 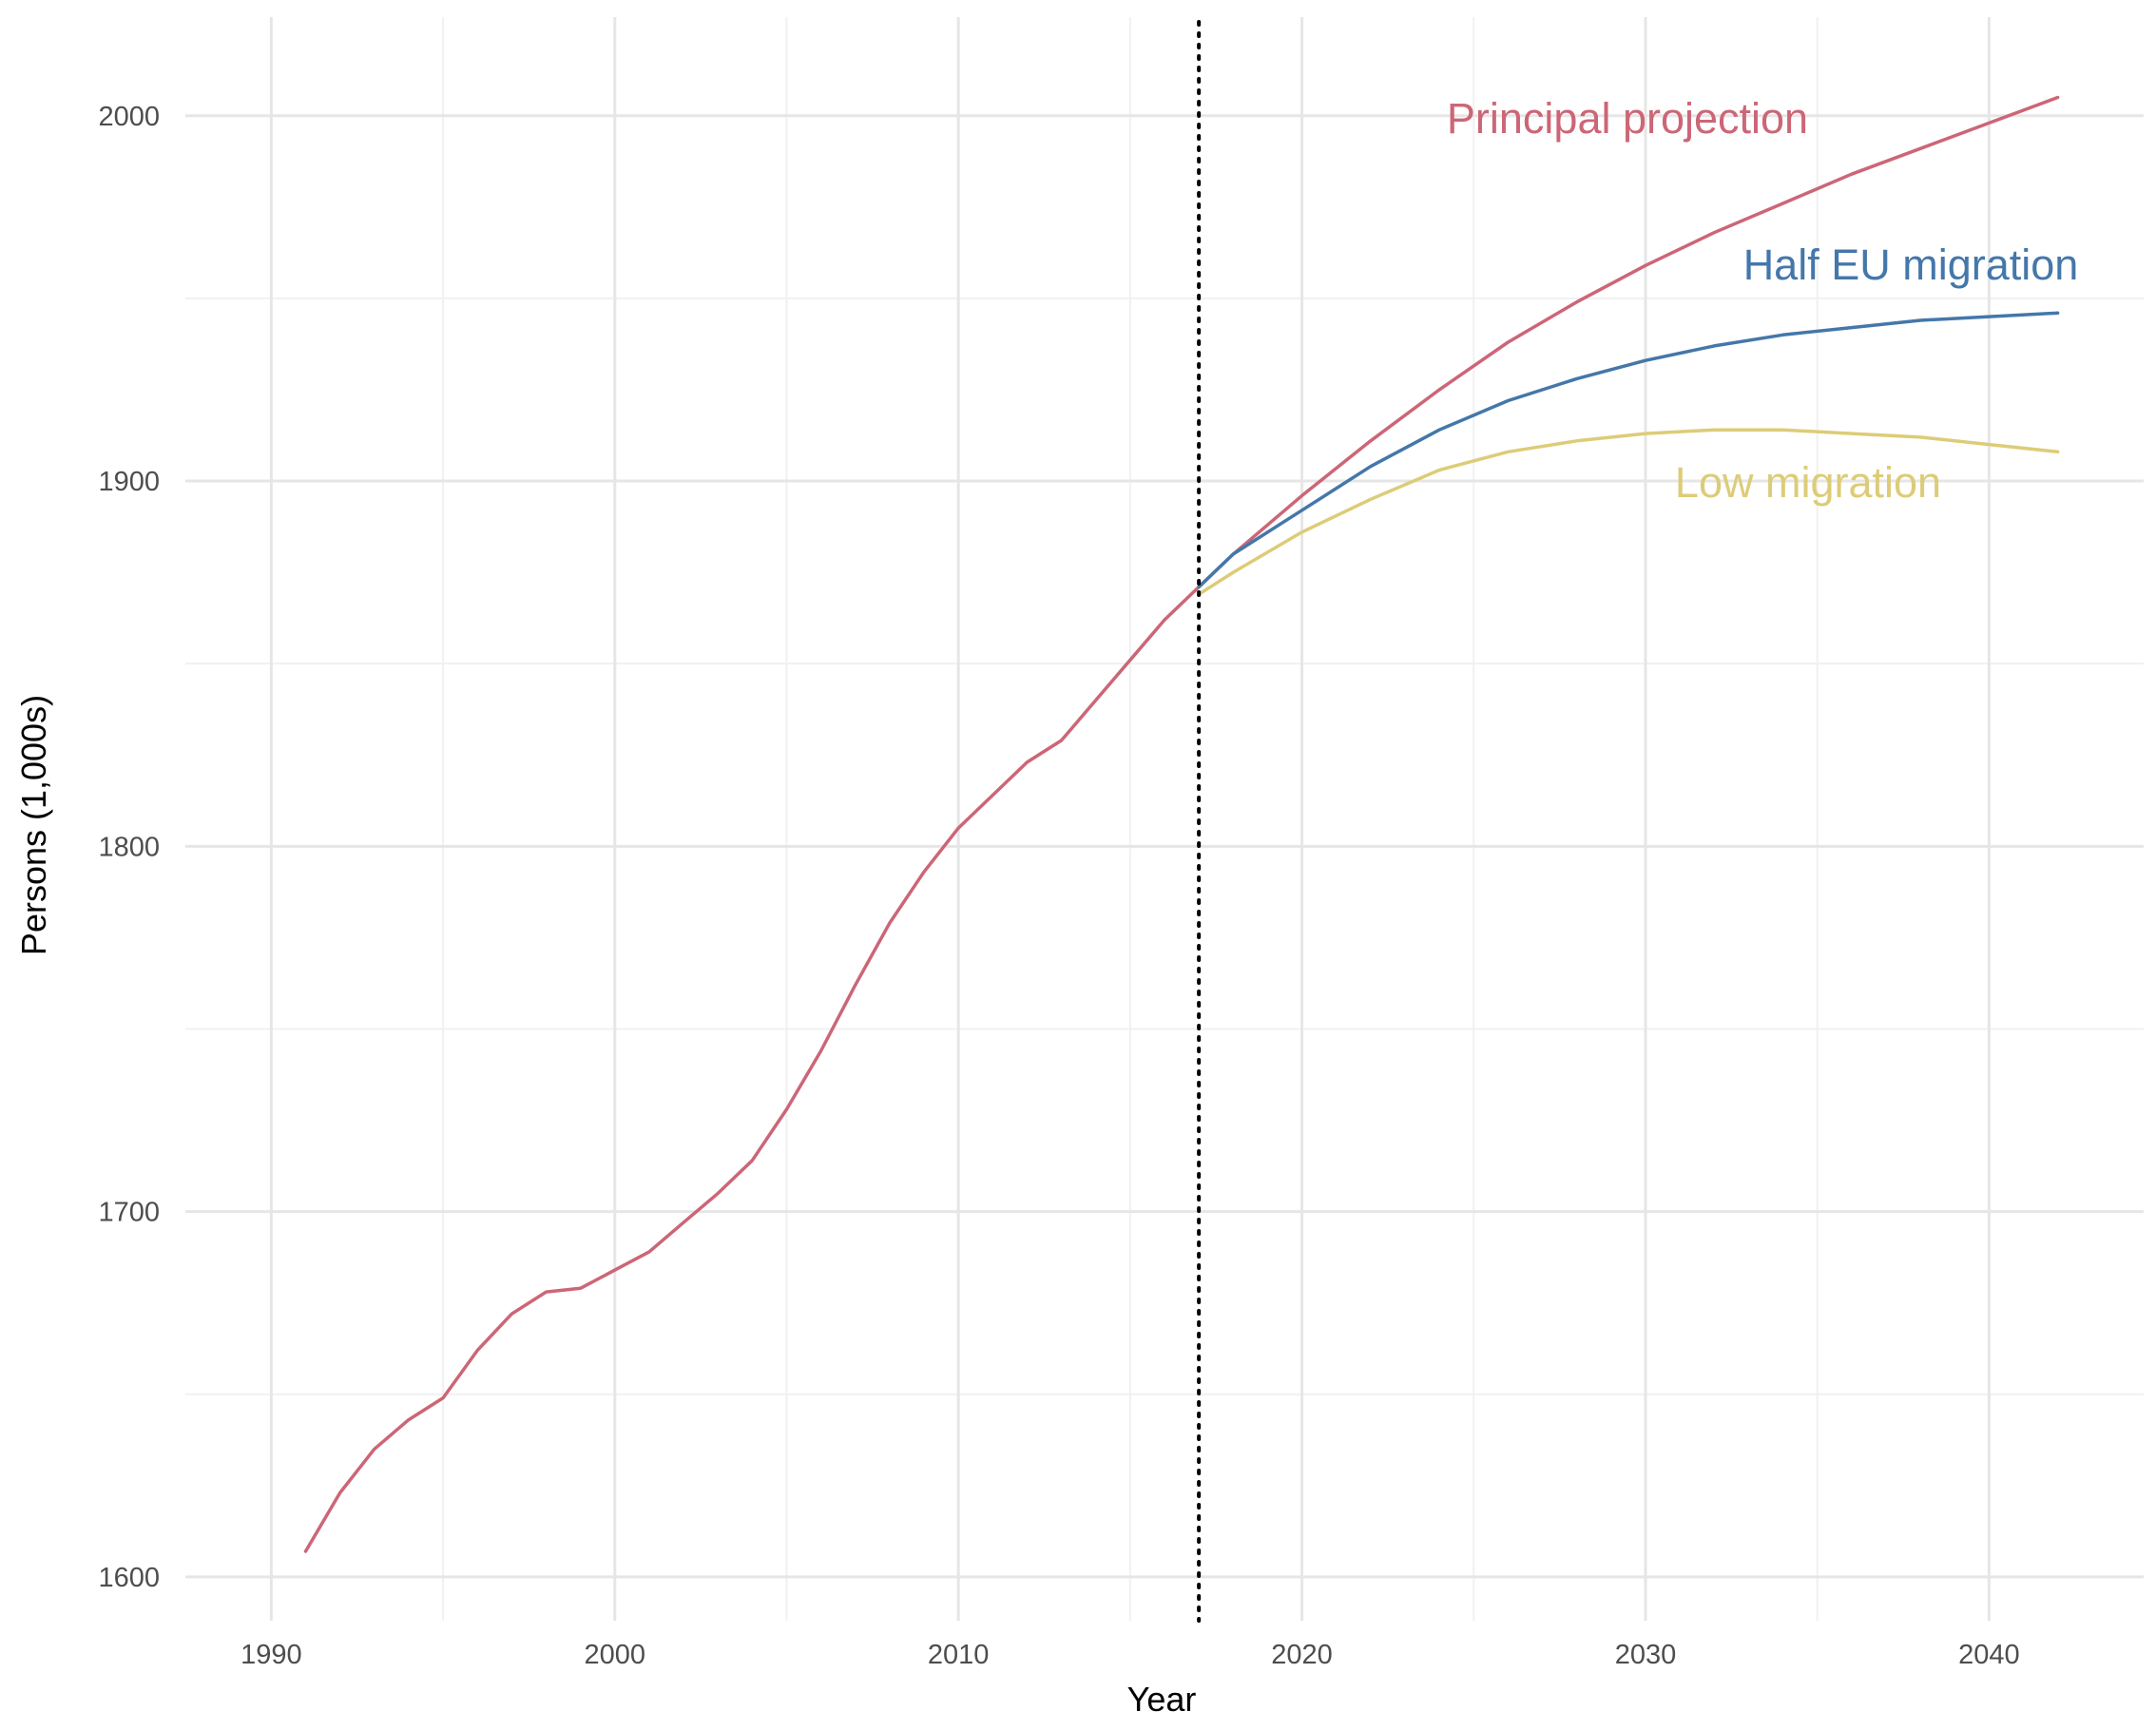 I want to click on series-label-principal-projection: Principal projection, so click(x=1627, y=118).